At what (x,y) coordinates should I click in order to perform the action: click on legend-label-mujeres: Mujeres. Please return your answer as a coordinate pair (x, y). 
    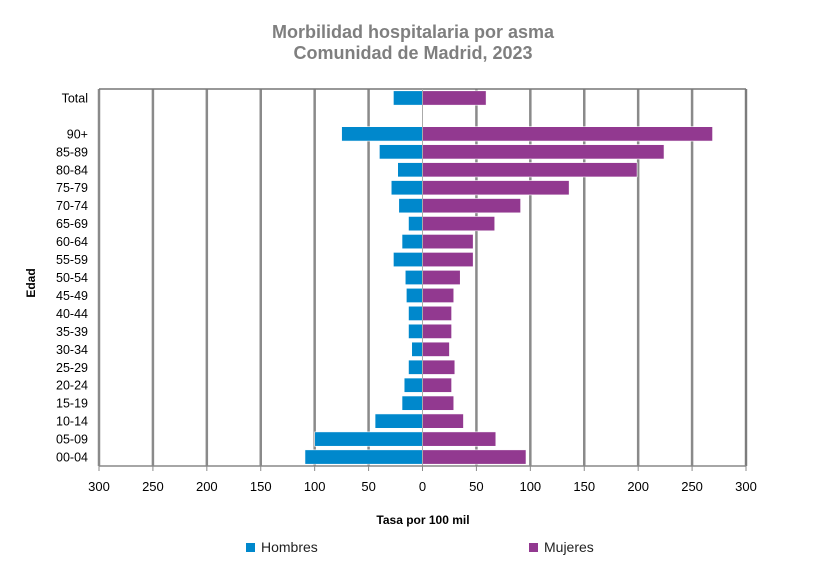
    Looking at the image, I should click on (569, 547).